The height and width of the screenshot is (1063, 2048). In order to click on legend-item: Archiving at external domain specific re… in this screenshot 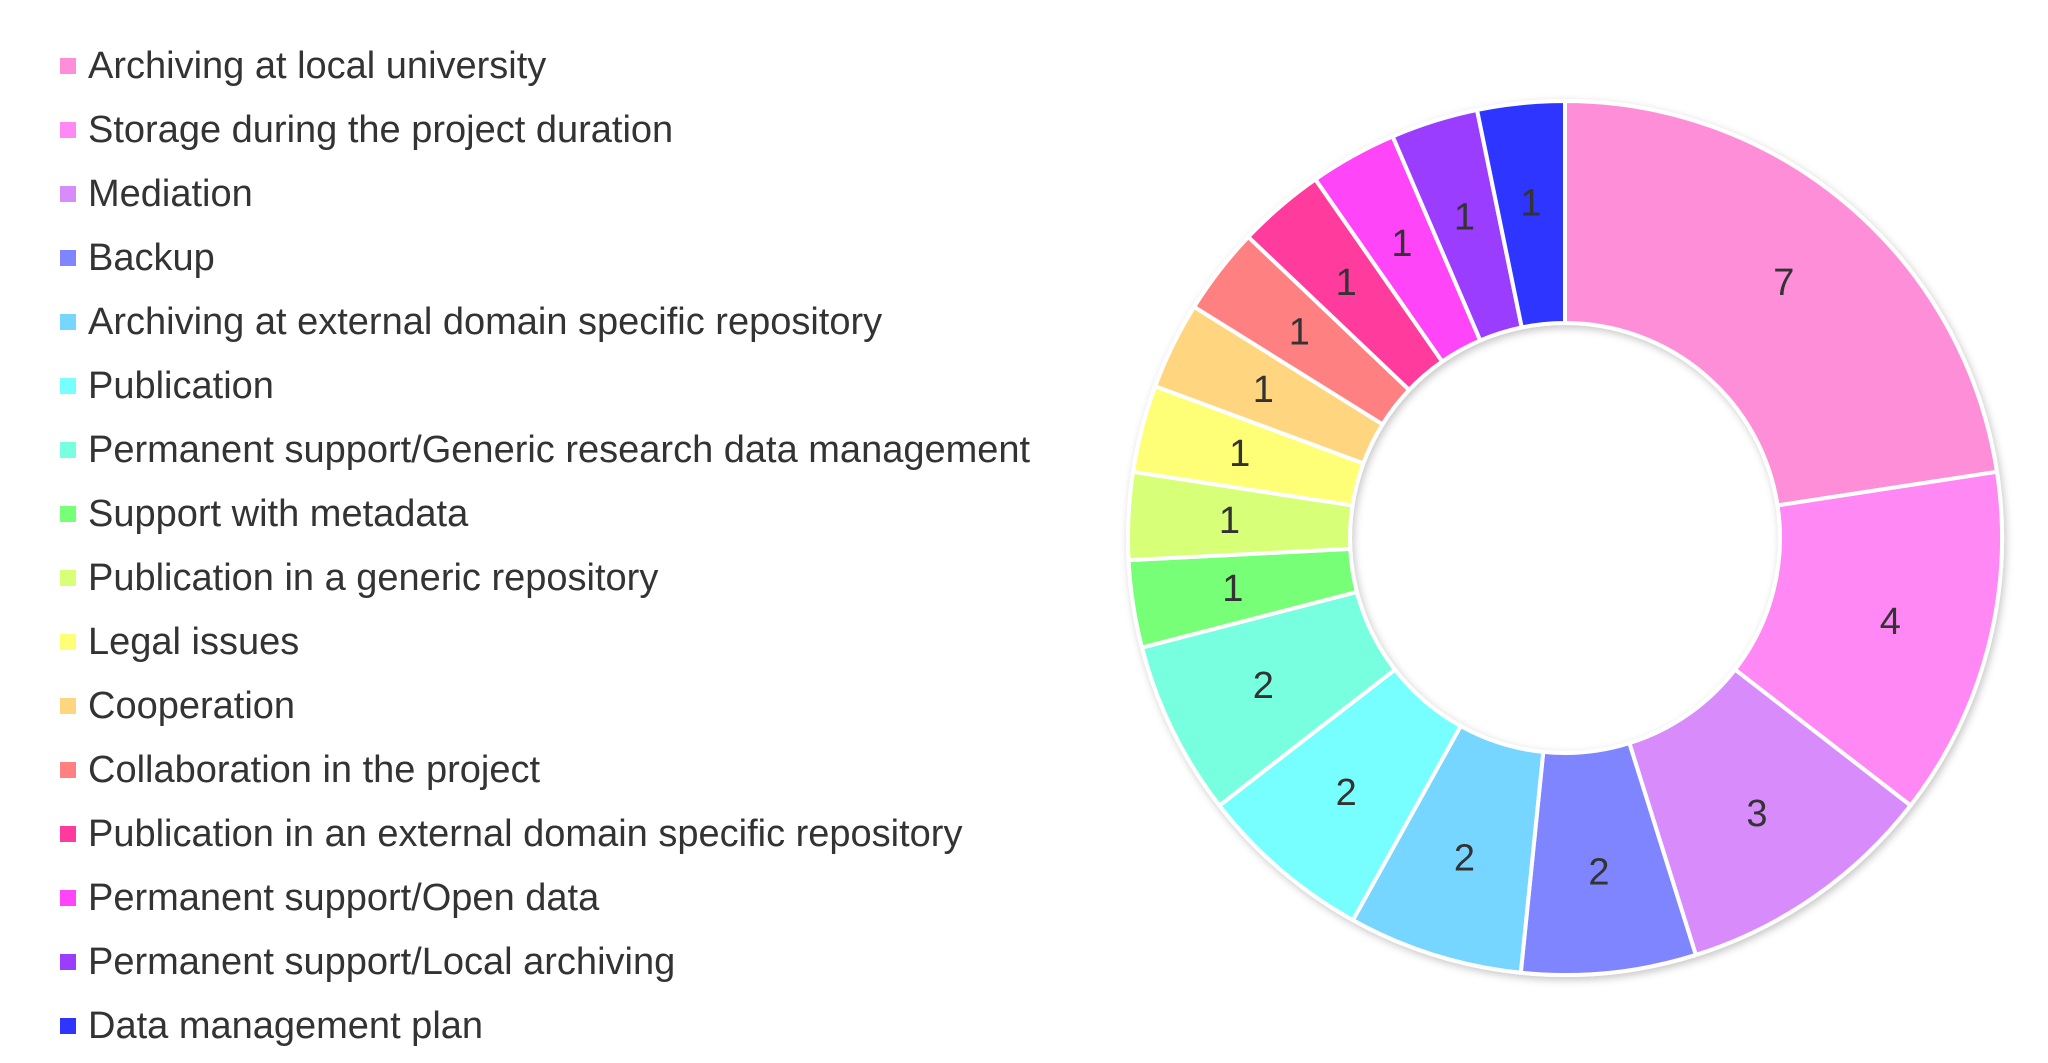, I will do `click(545, 322)`.